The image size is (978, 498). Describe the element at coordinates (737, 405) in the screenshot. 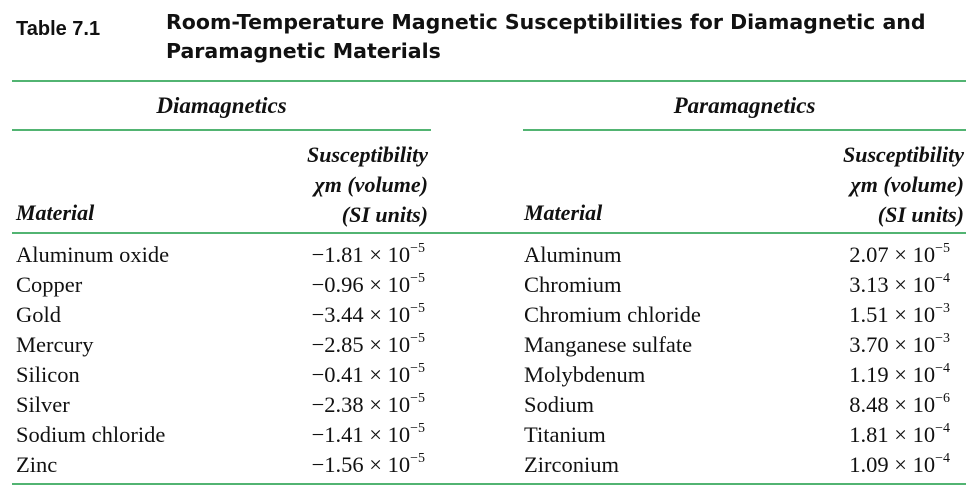

I see `table-row: Sodium 8.48 × 10−6` at that location.